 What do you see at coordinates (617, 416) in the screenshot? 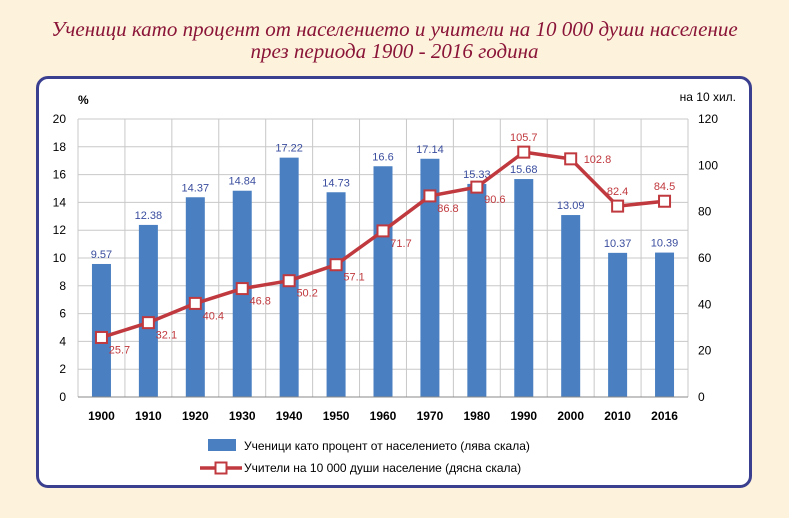
I see `x-tick-label: 2010` at bounding box center [617, 416].